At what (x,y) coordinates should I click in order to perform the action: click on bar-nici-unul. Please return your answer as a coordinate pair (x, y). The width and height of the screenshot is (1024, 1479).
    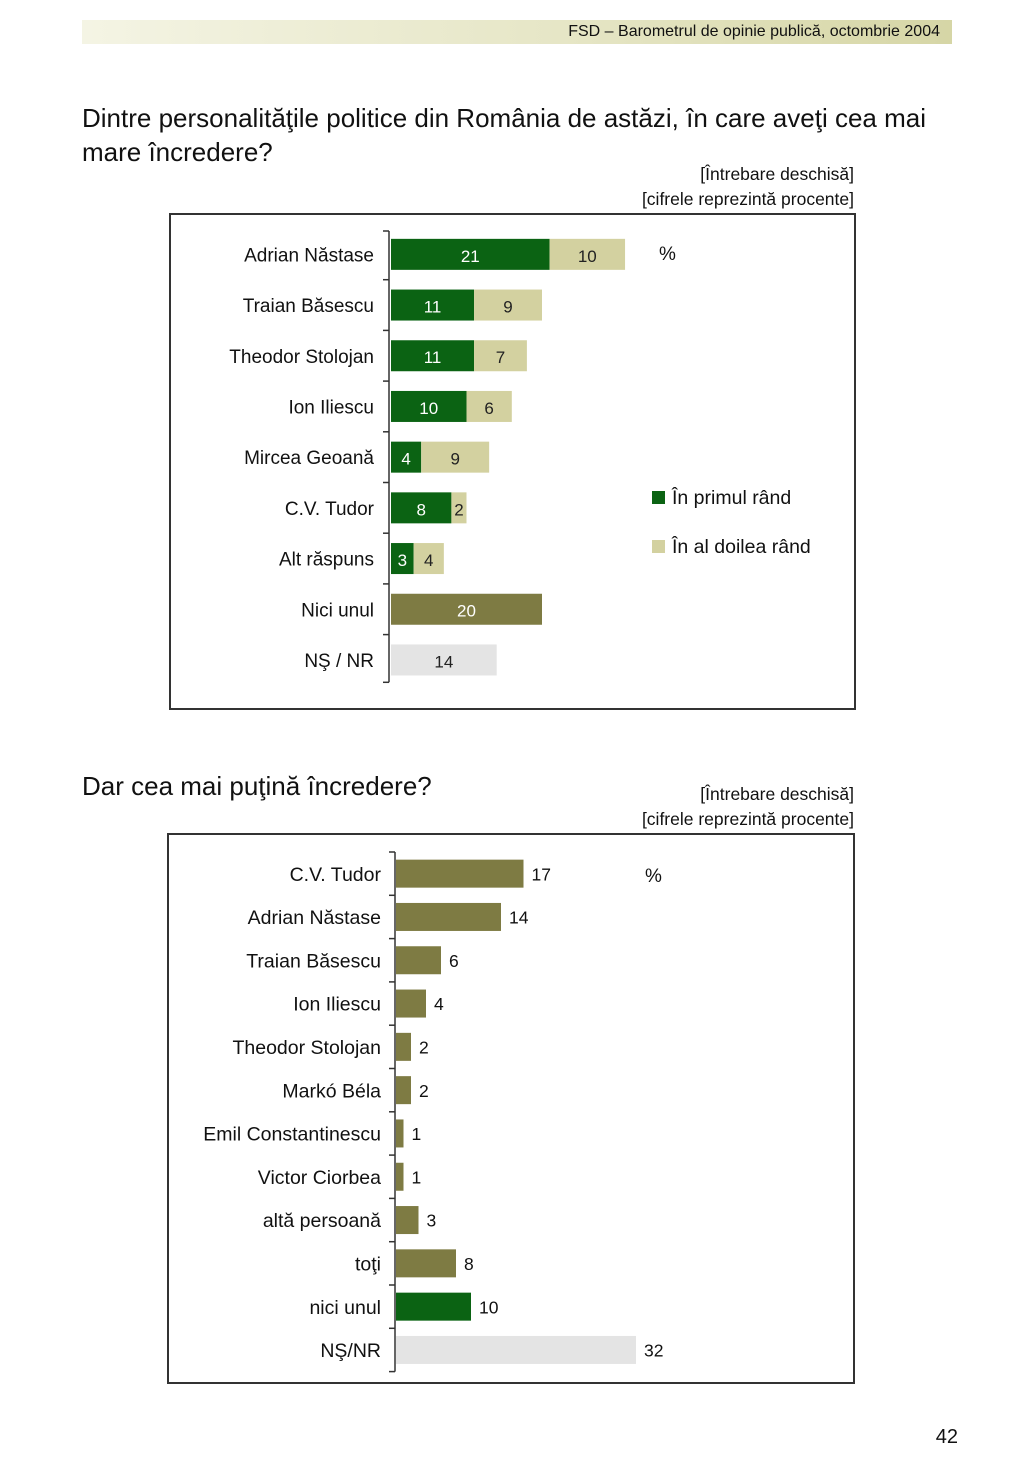
    Looking at the image, I should click on (433, 1306).